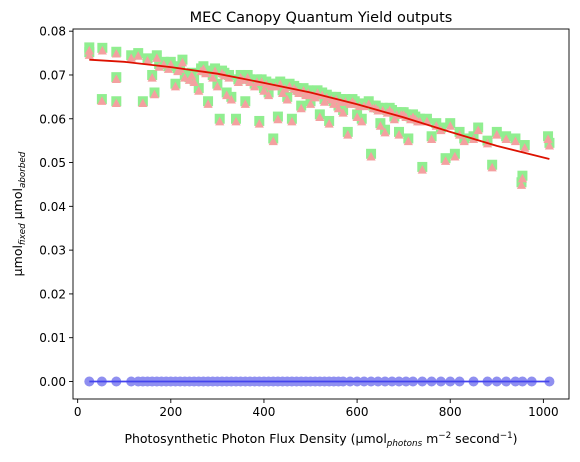 The width and height of the screenshot is (580, 462). What do you see at coordinates (430, 438) in the screenshot?
I see `axis-label-part: m` at bounding box center [430, 438].